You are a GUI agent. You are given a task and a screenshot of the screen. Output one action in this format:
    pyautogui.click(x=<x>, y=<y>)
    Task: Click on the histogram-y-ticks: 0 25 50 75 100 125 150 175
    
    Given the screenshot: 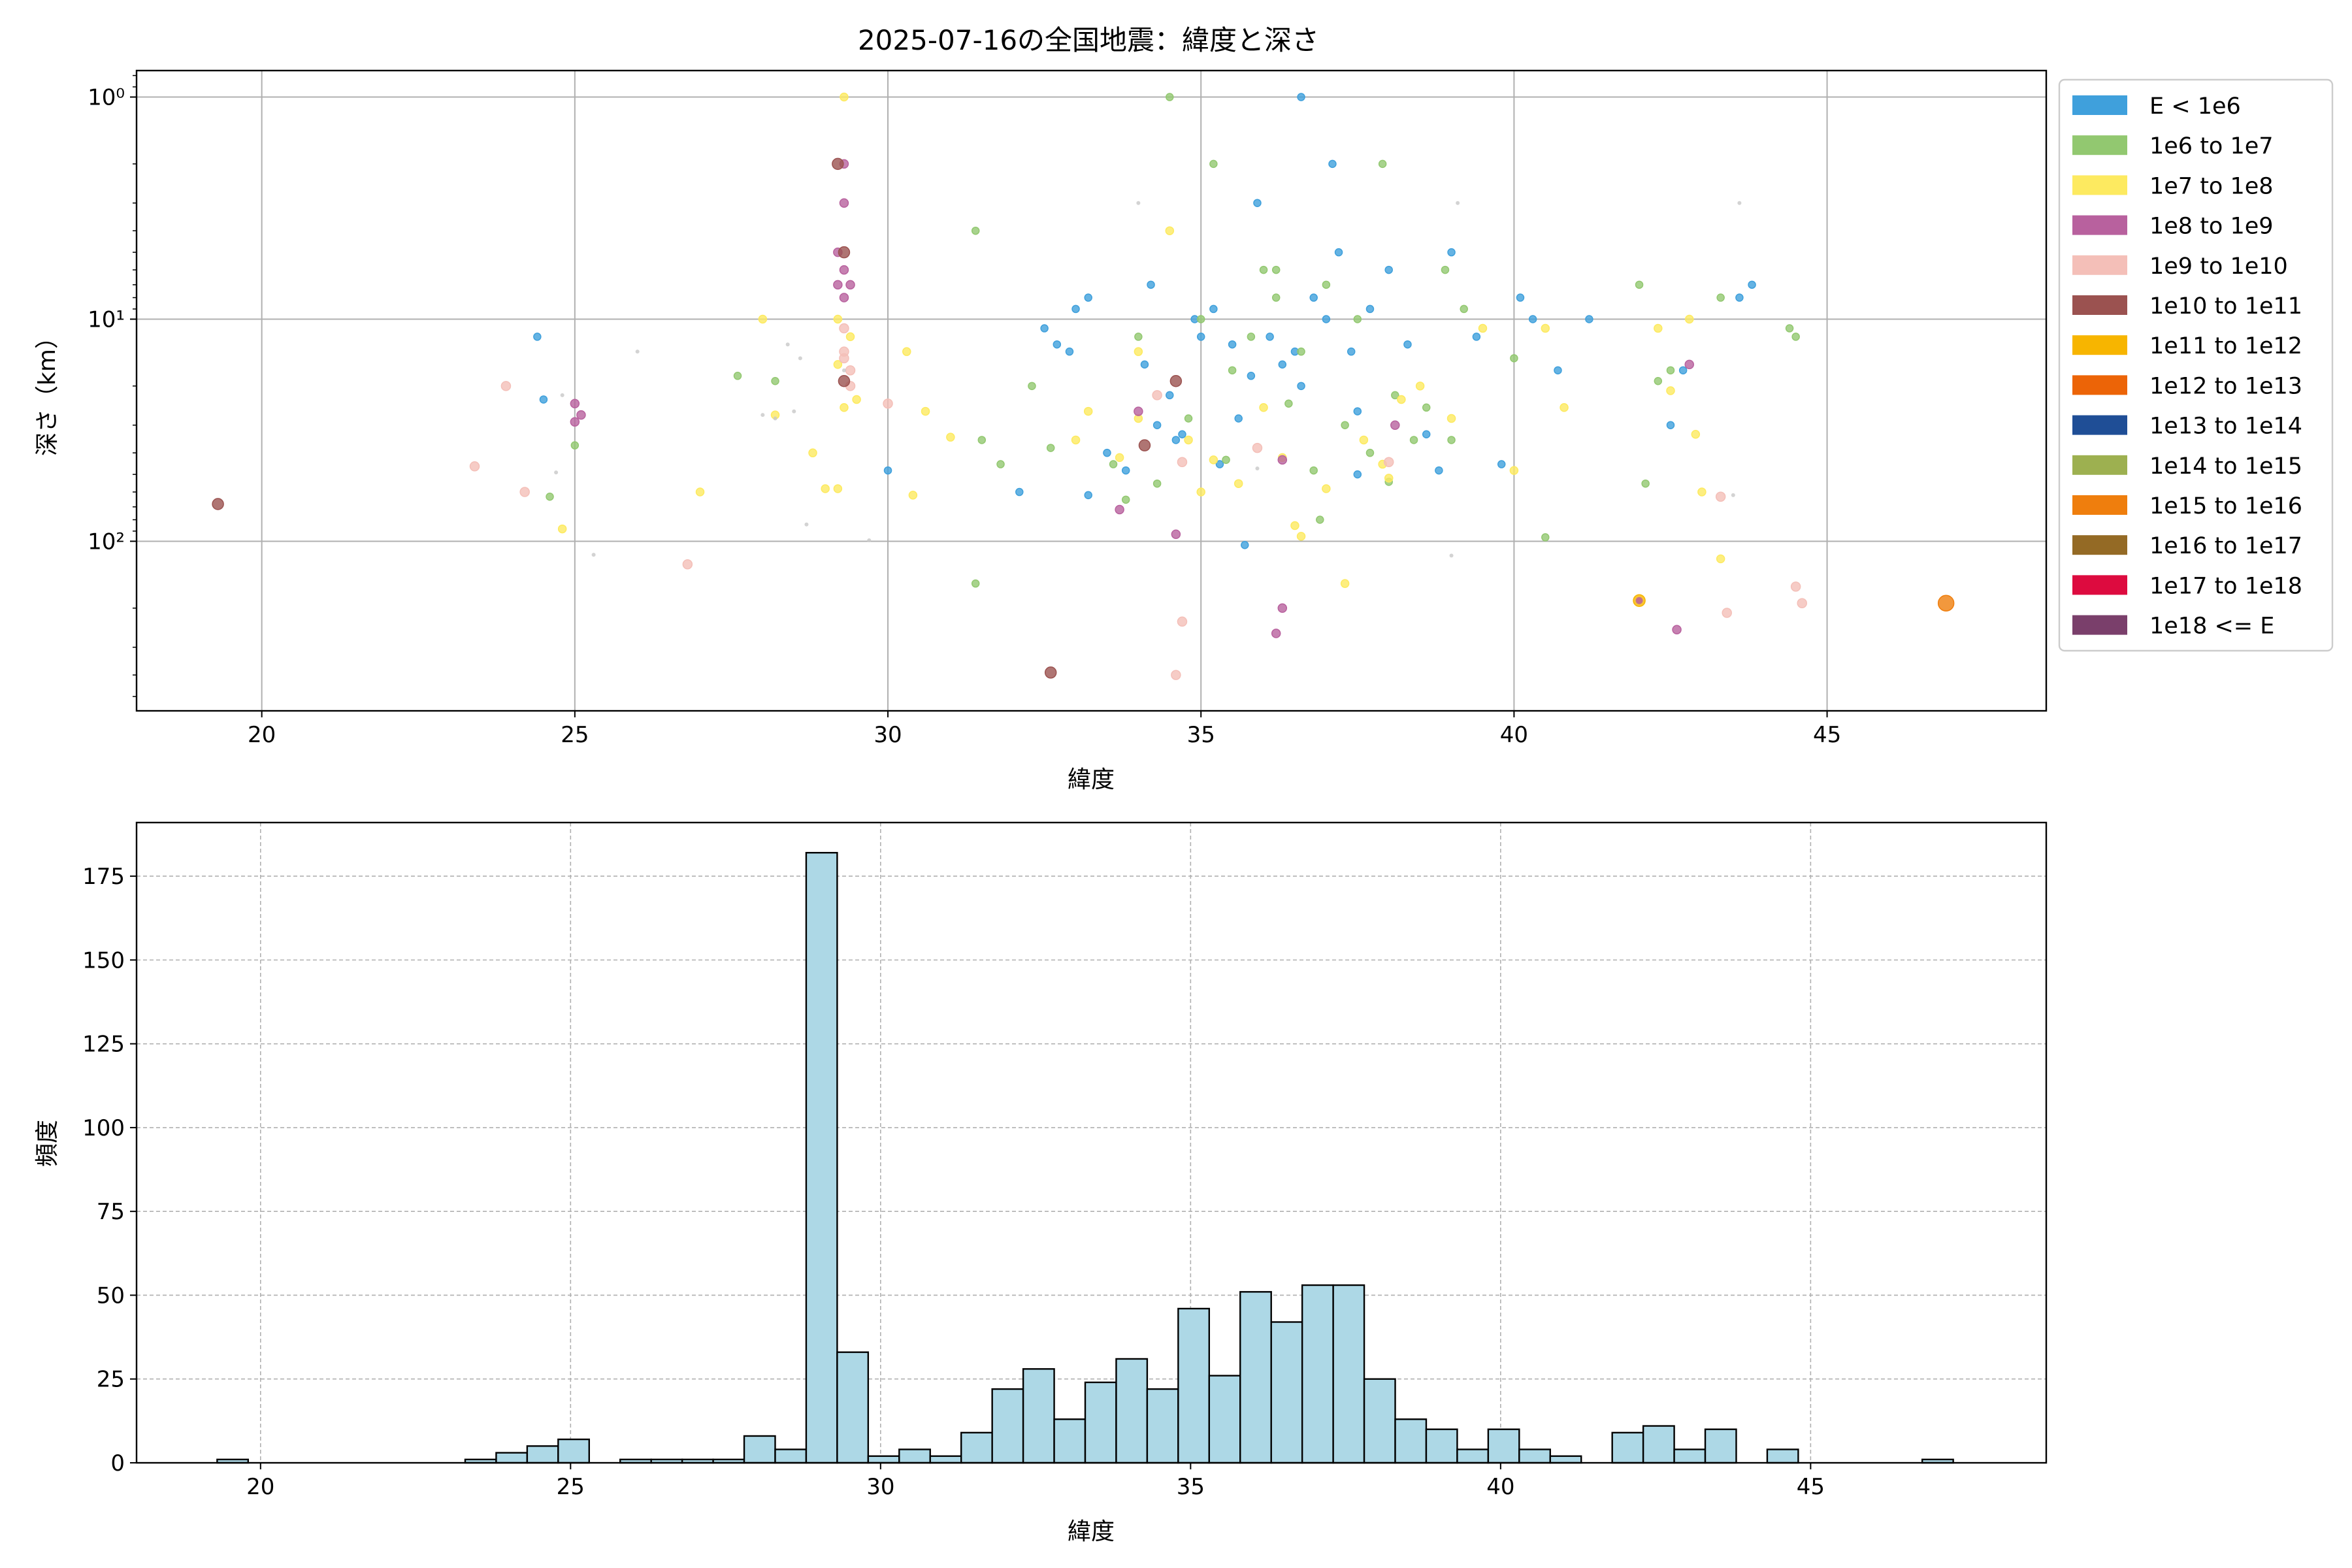 What is the action you would take?
    pyautogui.click(x=109, y=1170)
    